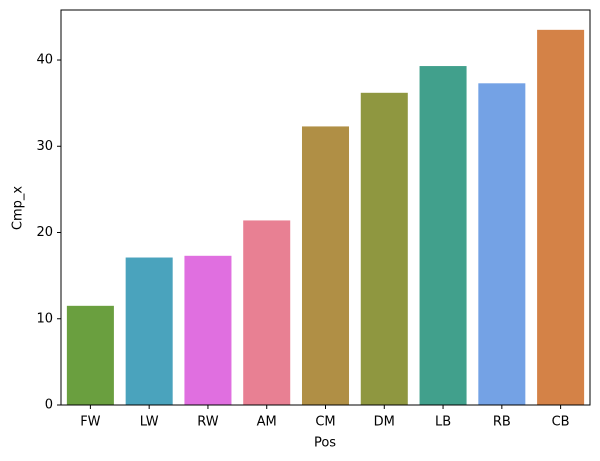 This screenshot has width=600, height=461. I want to click on y-tick-label: 10, so click(44, 318).